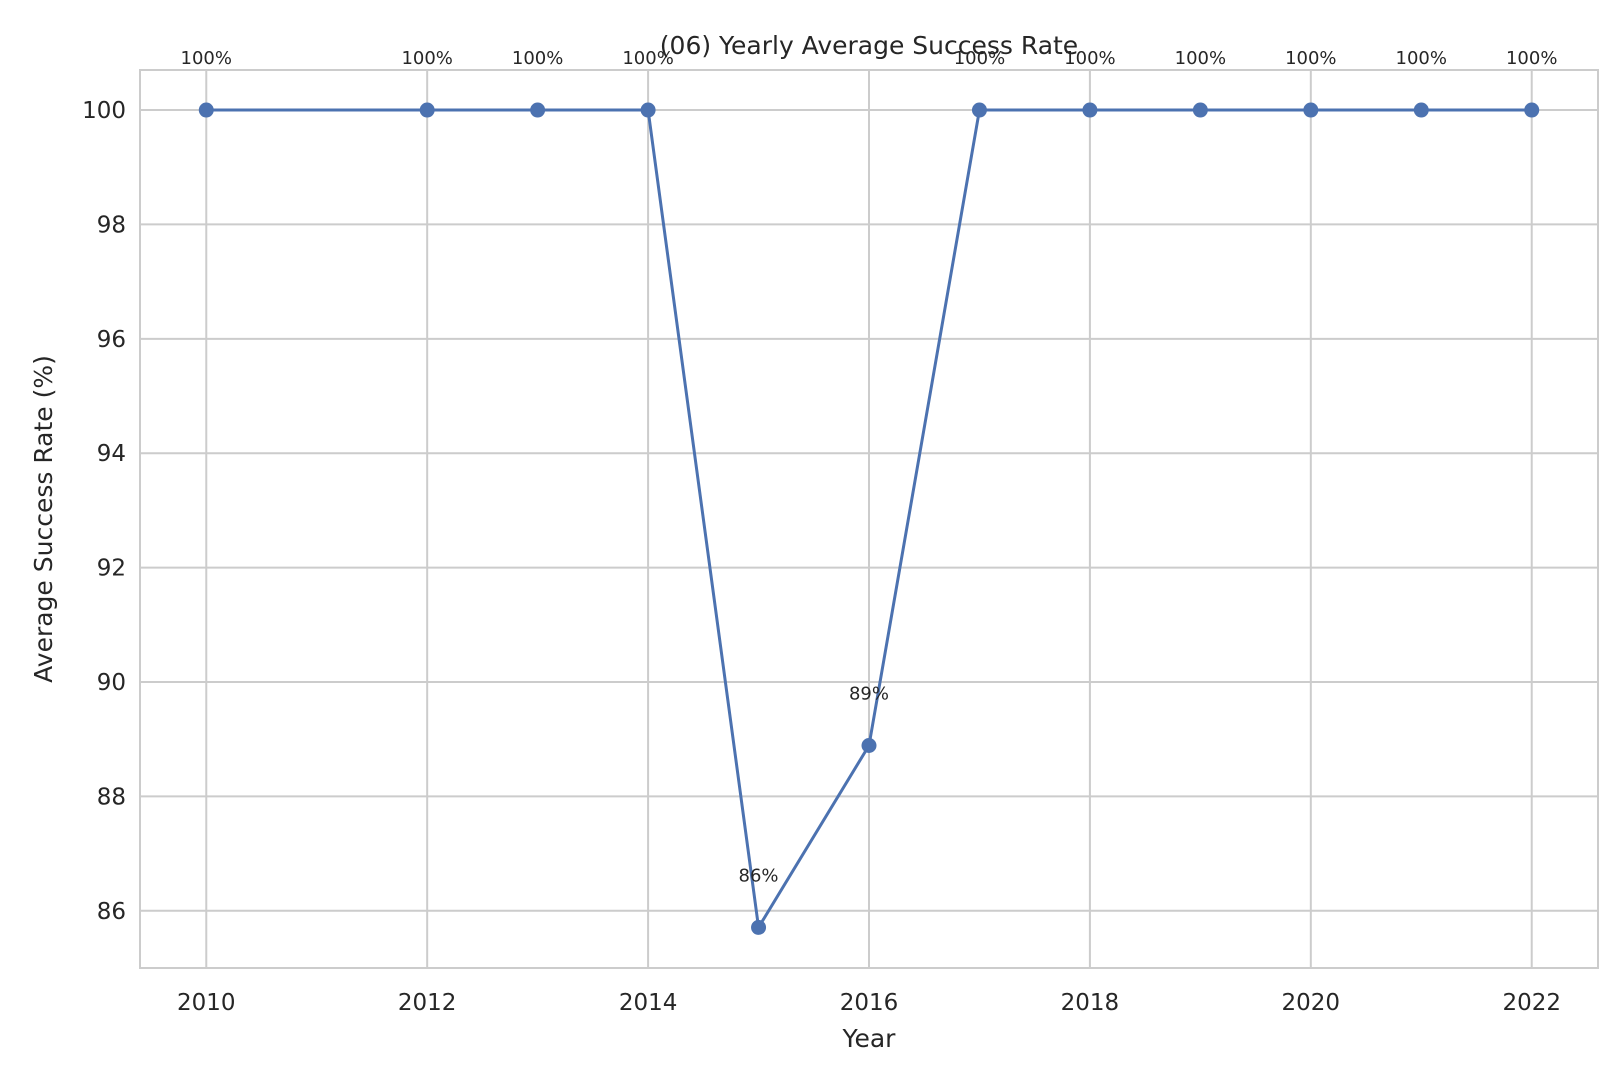 This screenshot has height=1080, width=1620. I want to click on data-point-2018, so click(1090, 110).